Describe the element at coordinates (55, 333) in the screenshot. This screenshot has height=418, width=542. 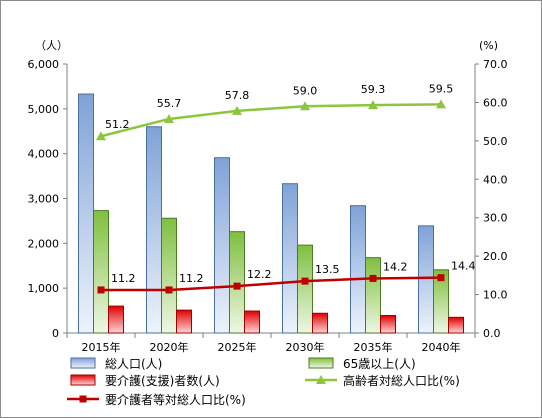
I see `left-tick-label: 0` at that location.